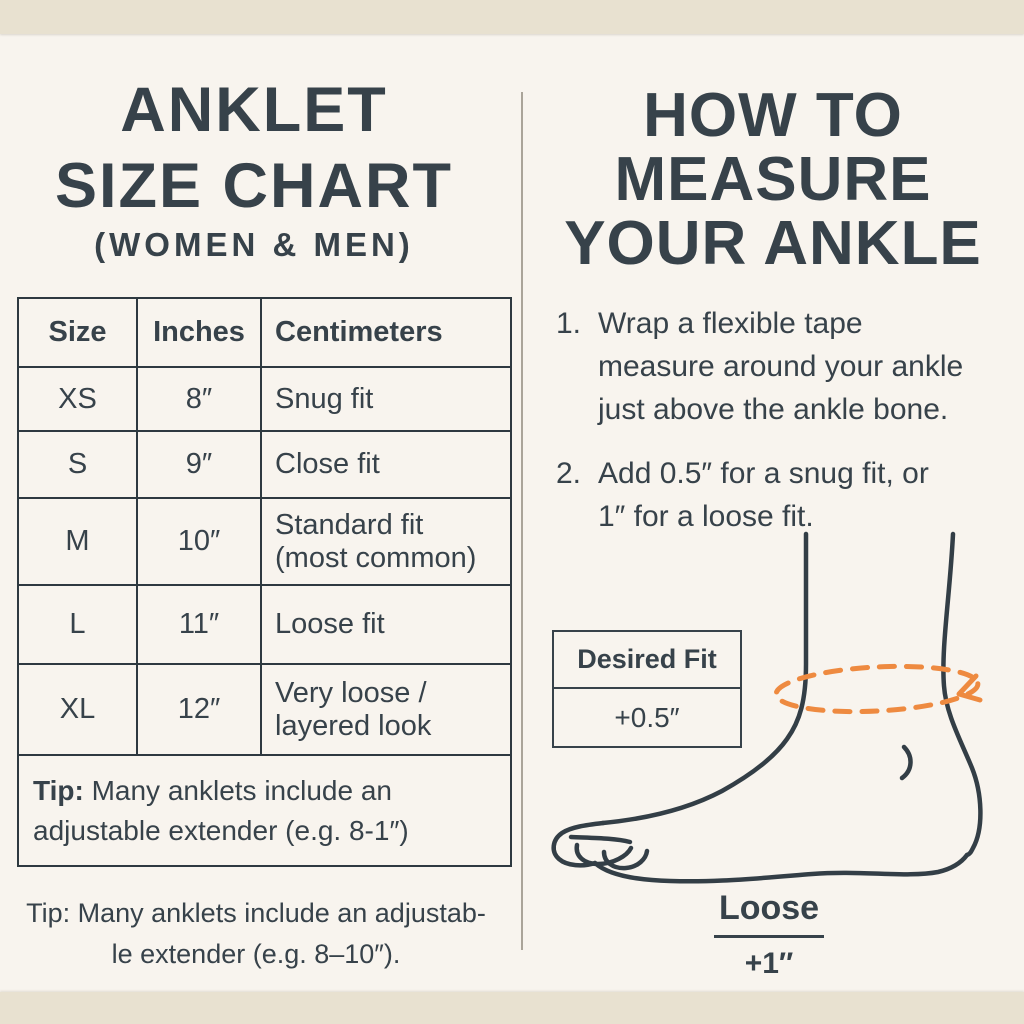 The image size is (1024, 1024). I want to click on foot-ankle-illustration, so click(767, 707).